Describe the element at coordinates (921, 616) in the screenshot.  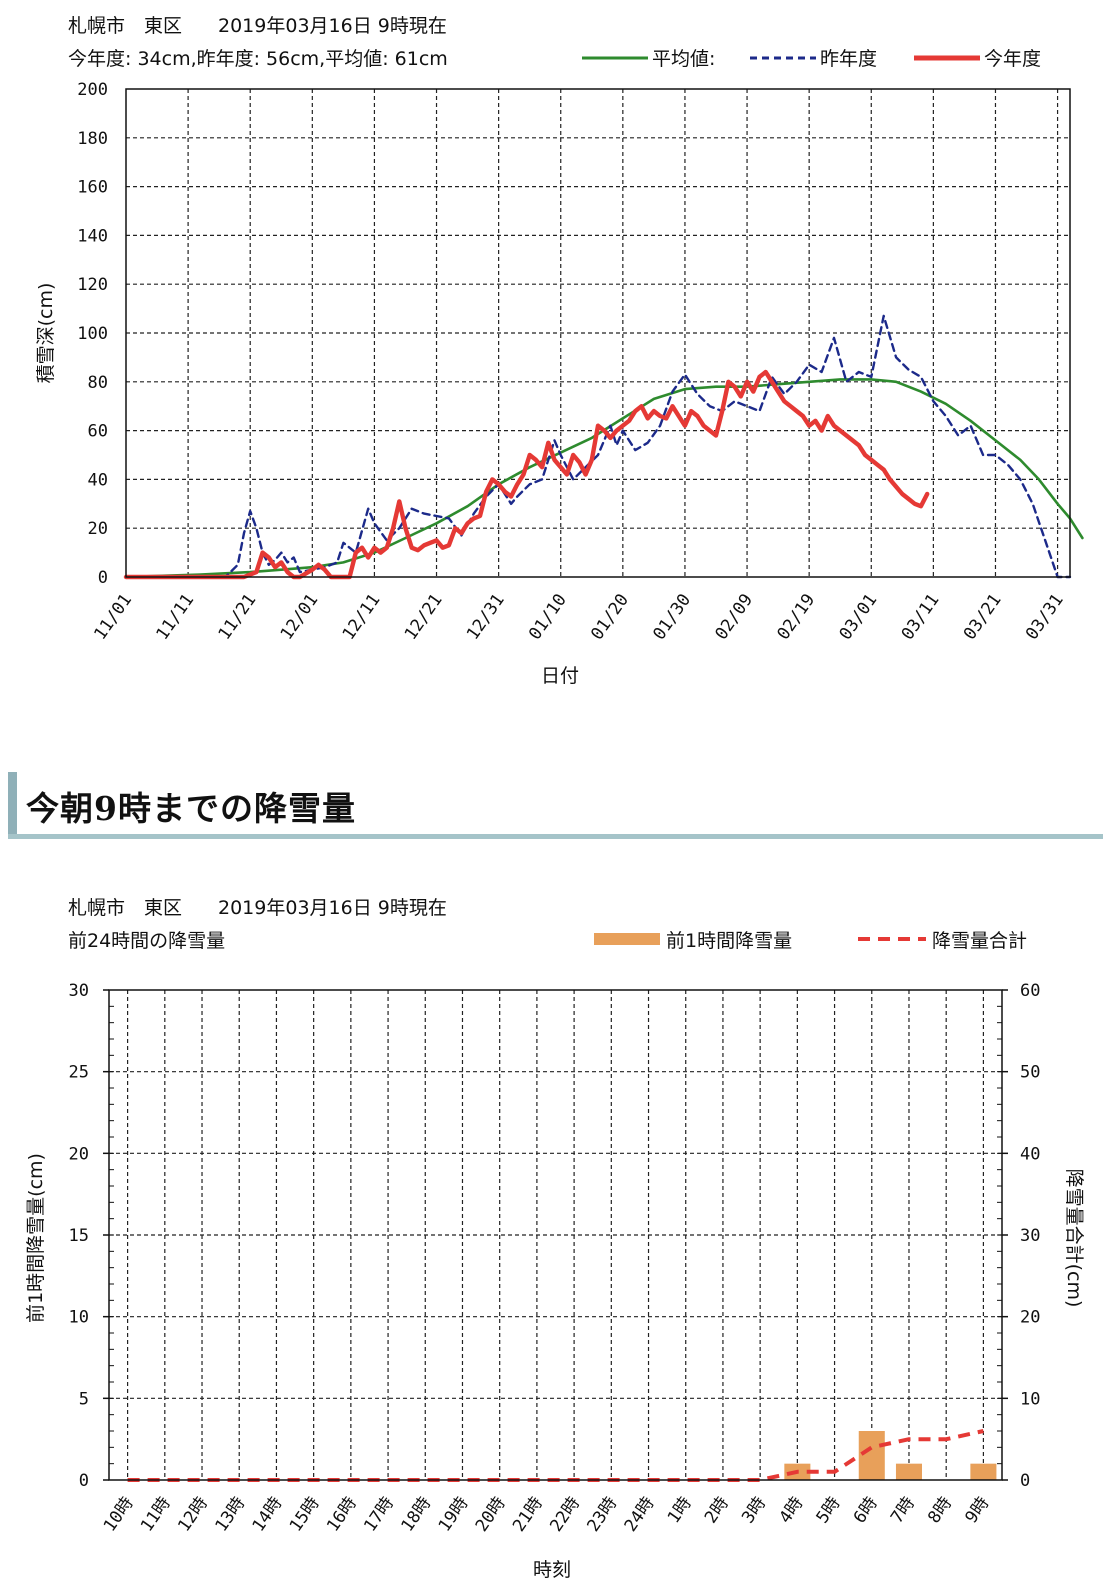
I see `chart1-x-tick-label: 03/11` at that location.